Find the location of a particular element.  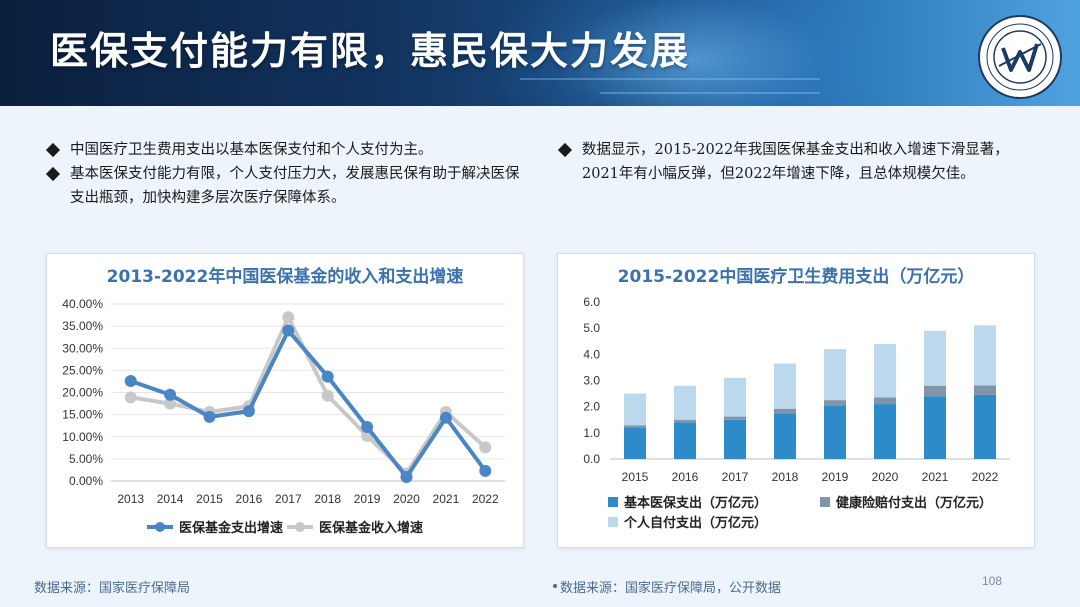

y-tick-label: 0.00% is located at coordinates (86, 481).